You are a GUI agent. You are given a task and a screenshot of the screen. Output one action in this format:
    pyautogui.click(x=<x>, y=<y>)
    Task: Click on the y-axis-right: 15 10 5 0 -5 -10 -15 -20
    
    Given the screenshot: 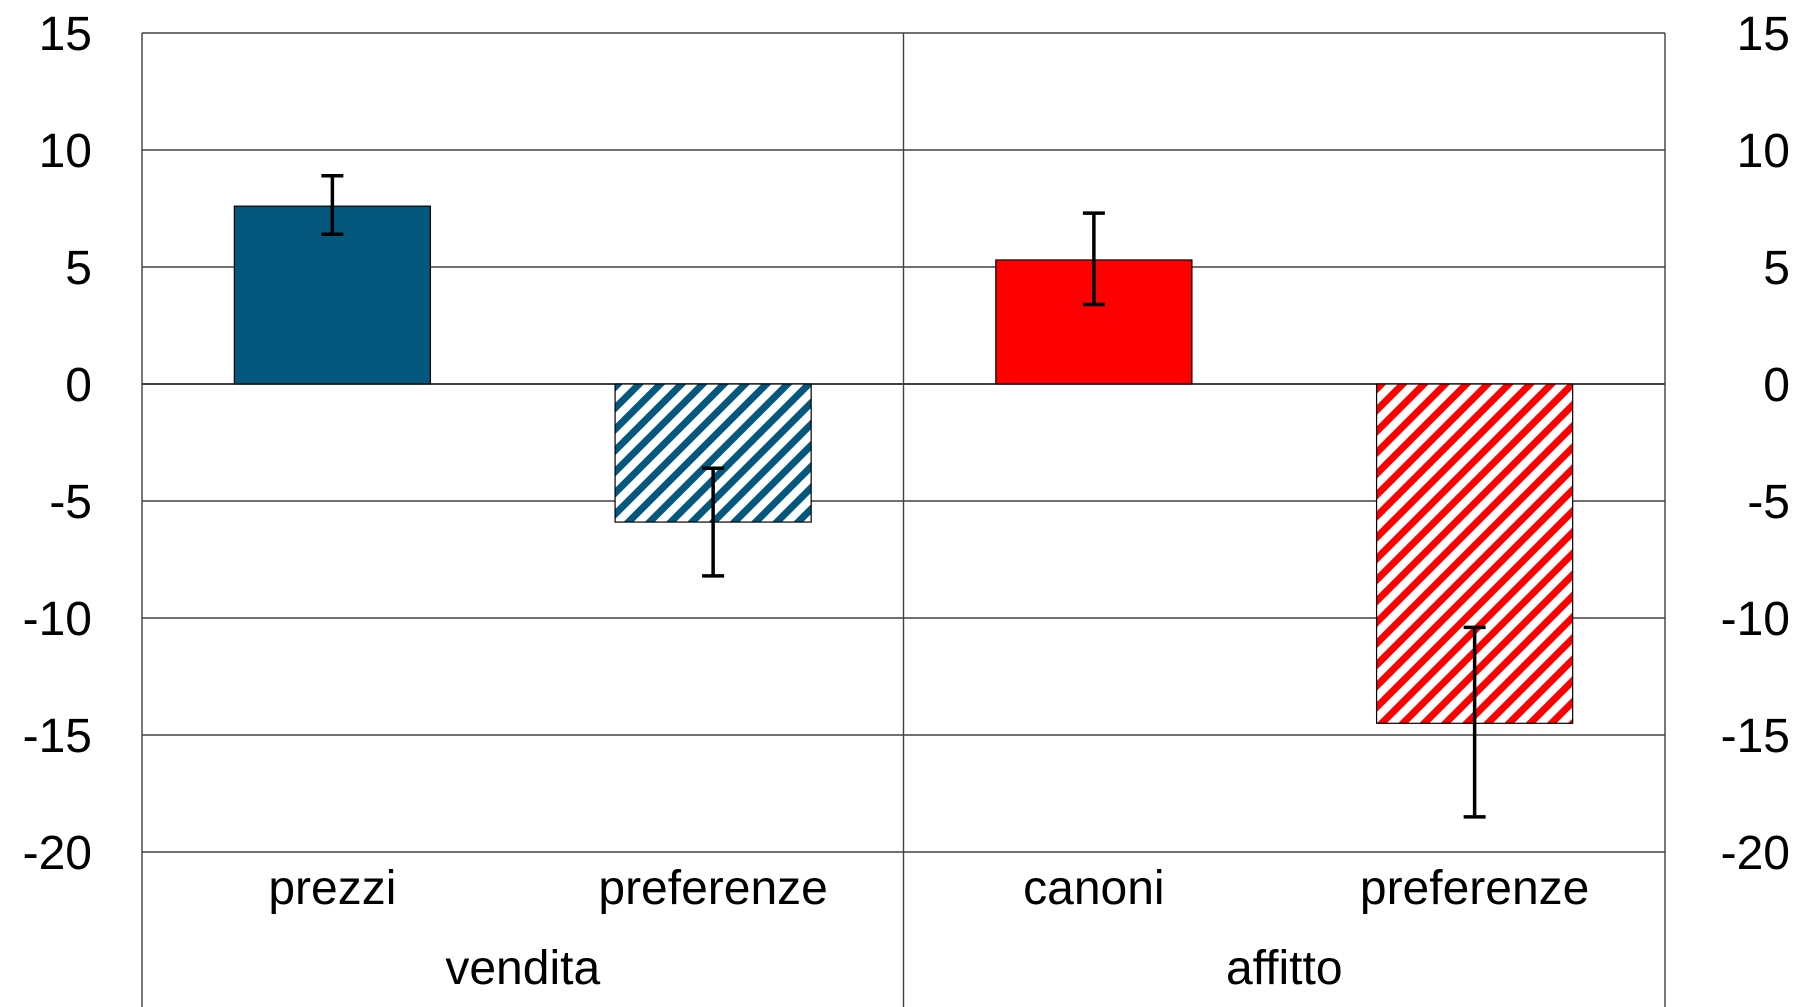 What is the action you would take?
    pyautogui.click(x=1755, y=444)
    